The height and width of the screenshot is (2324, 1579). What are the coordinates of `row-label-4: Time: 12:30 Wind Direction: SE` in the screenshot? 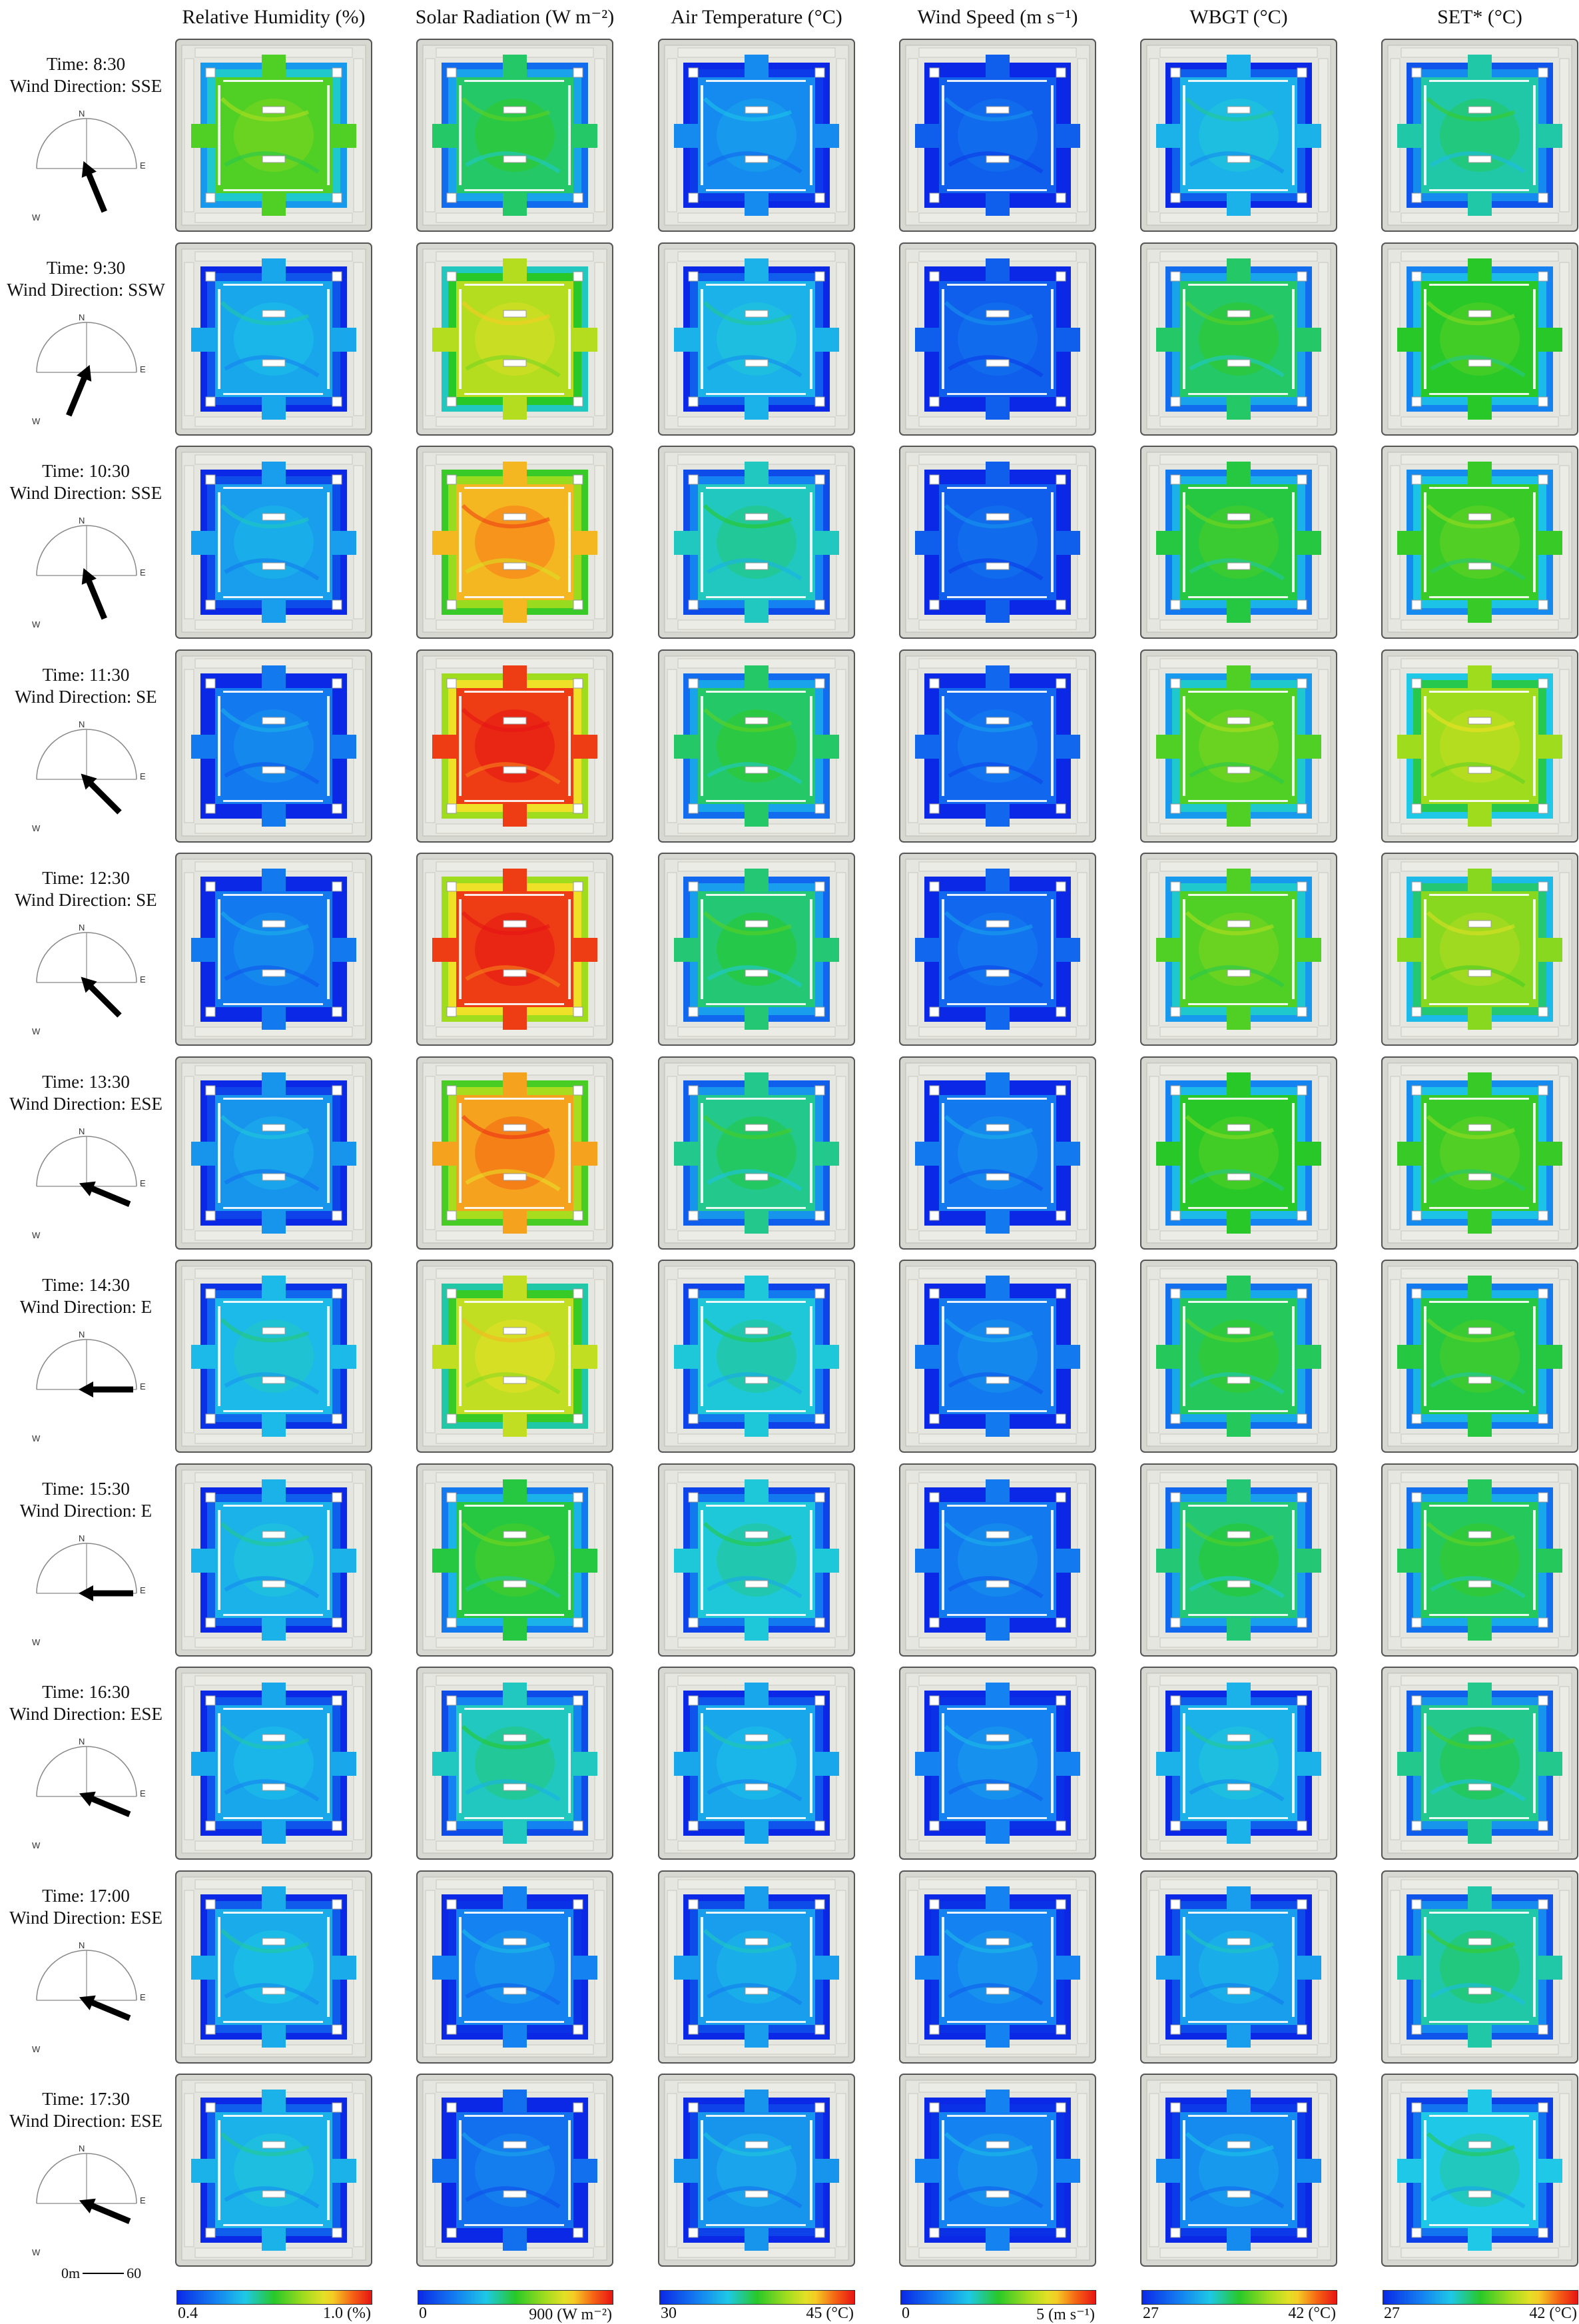 It's located at (86, 889).